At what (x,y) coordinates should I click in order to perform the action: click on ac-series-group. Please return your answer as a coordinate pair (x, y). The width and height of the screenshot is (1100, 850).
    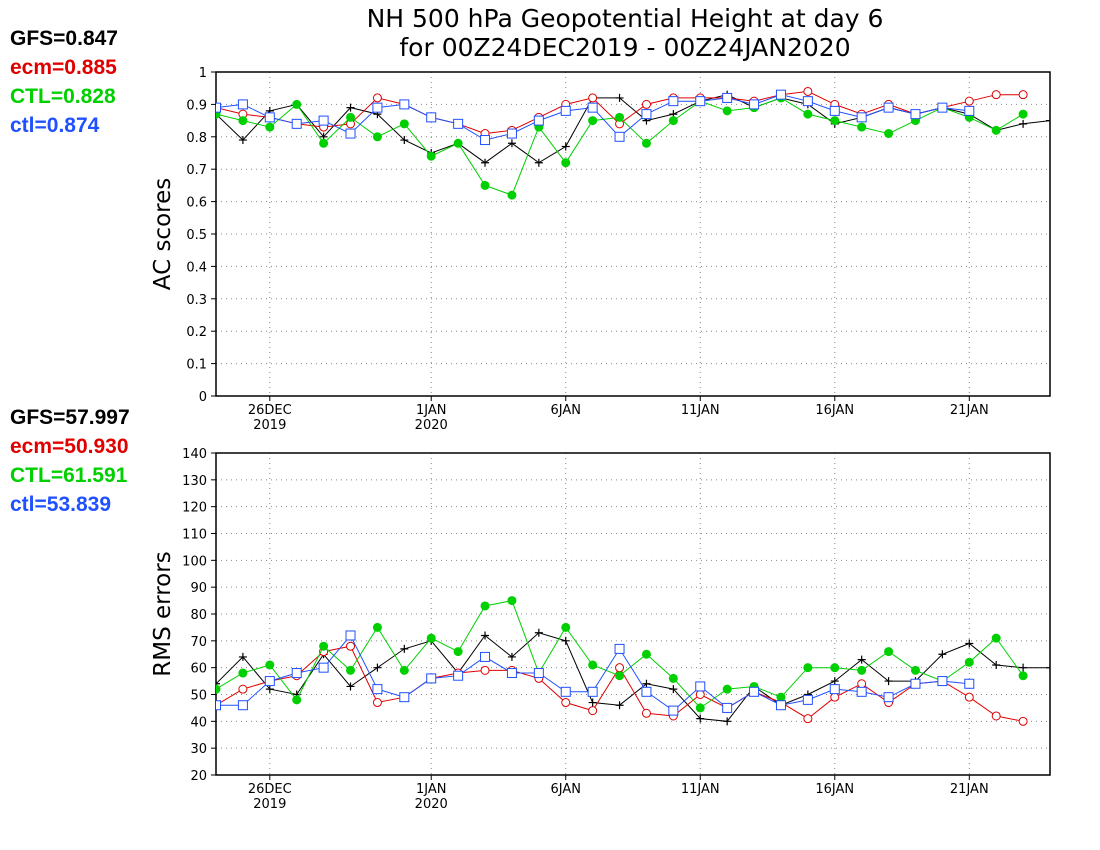
    Looking at the image, I should click on (633, 143).